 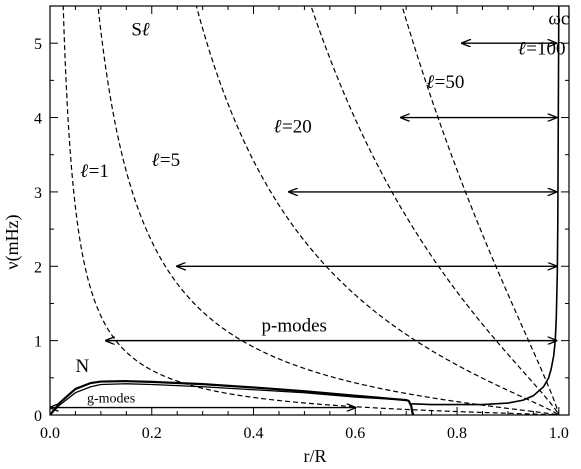 I want to click on x-tick-label: 0.2, so click(x=152, y=433).